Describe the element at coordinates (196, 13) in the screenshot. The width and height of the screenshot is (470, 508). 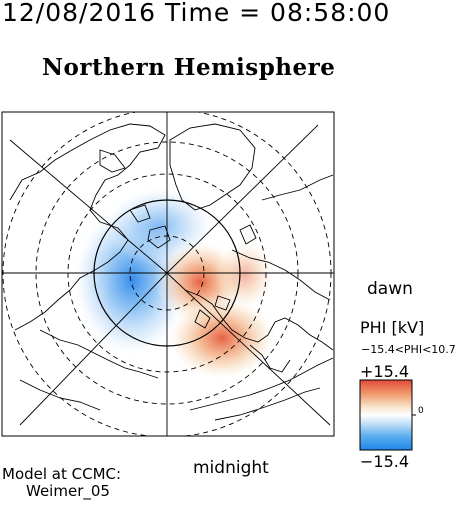
I see `timestamp-heading: 12/08/2016 Time = 08:58:00` at that location.